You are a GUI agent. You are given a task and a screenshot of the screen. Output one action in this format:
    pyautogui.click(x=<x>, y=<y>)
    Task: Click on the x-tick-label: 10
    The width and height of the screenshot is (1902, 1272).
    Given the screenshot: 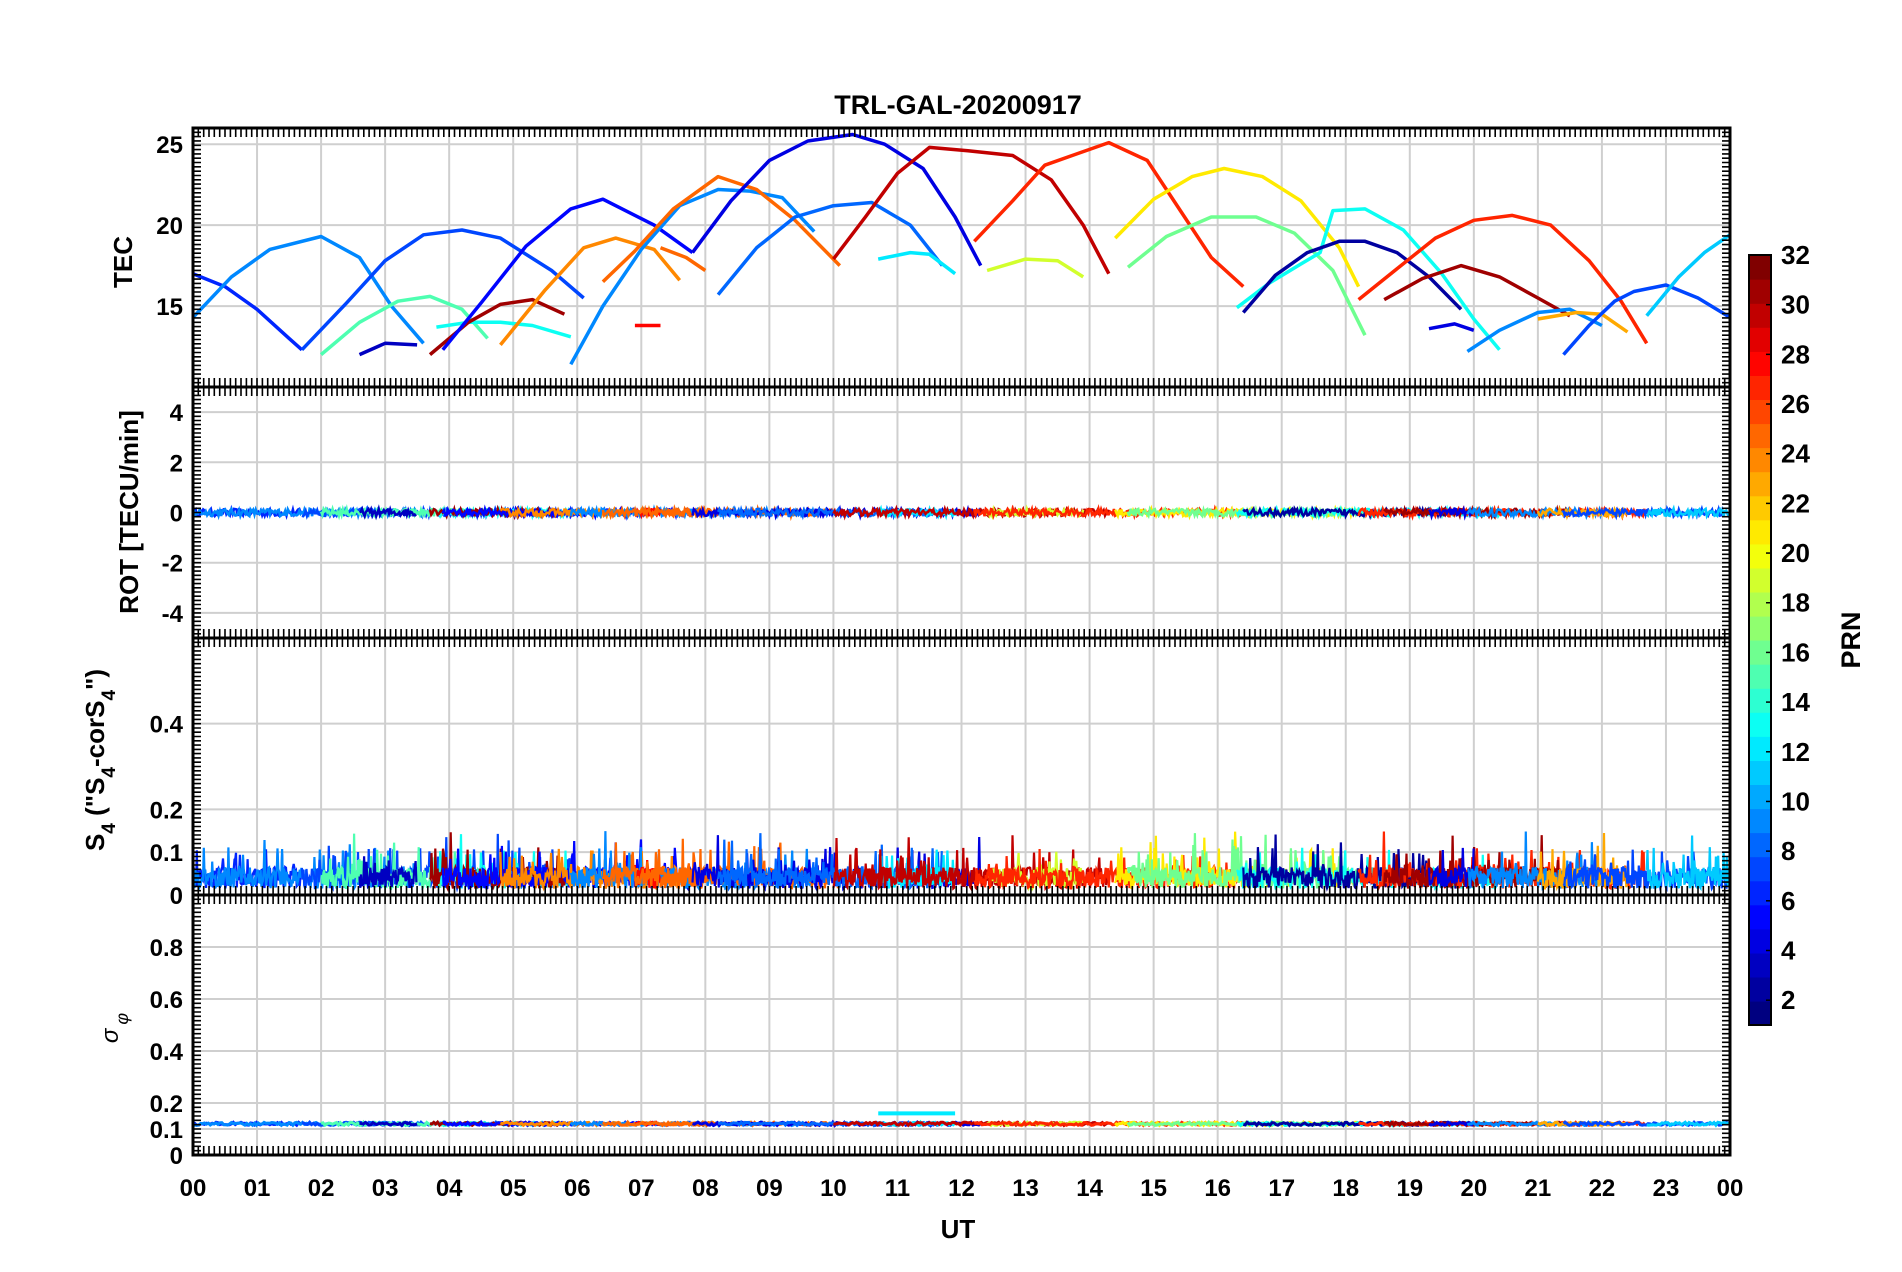 What is the action you would take?
    pyautogui.click(x=833, y=1188)
    